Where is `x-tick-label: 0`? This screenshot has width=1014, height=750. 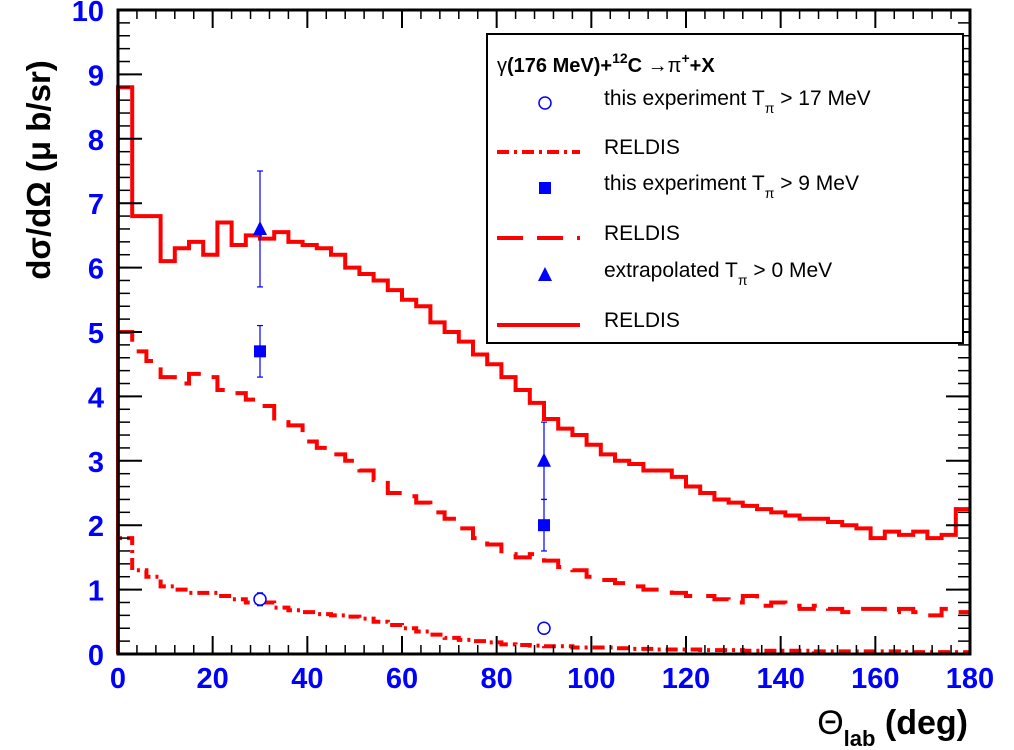
x-tick-label: 0 is located at coordinates (118, 679).